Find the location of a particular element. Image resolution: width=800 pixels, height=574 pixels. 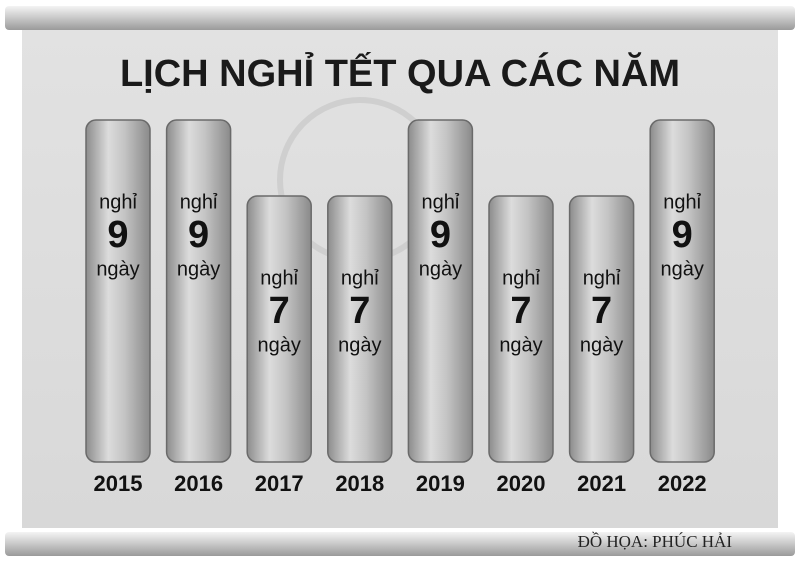

scroll-bottom-roll is located at coordinates (400, 544).